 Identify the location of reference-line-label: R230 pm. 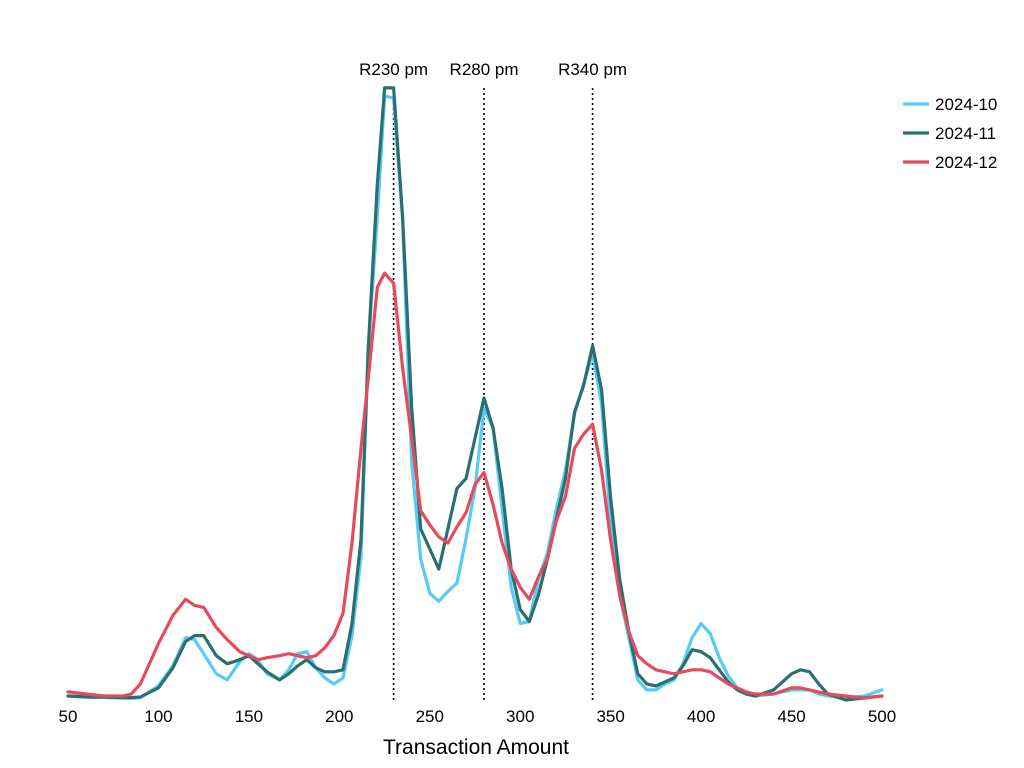
(393, 69).